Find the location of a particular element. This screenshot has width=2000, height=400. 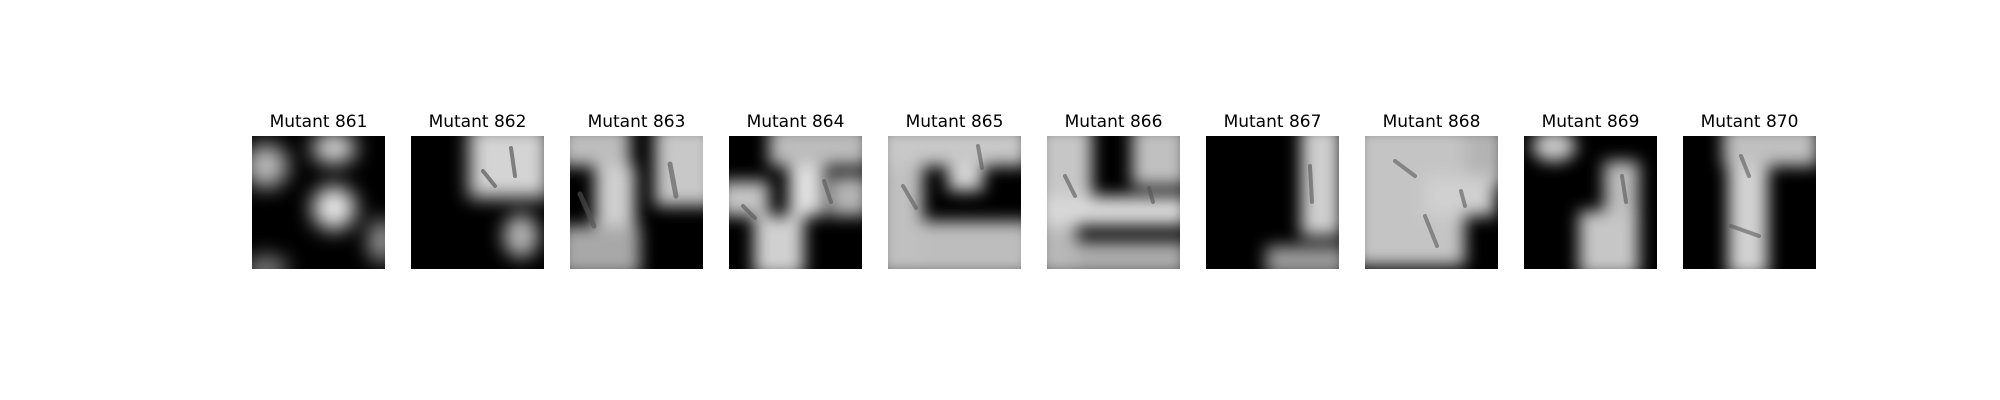

panel-mutant-866: Mutant 866 is located at coordinates (1113, 191).